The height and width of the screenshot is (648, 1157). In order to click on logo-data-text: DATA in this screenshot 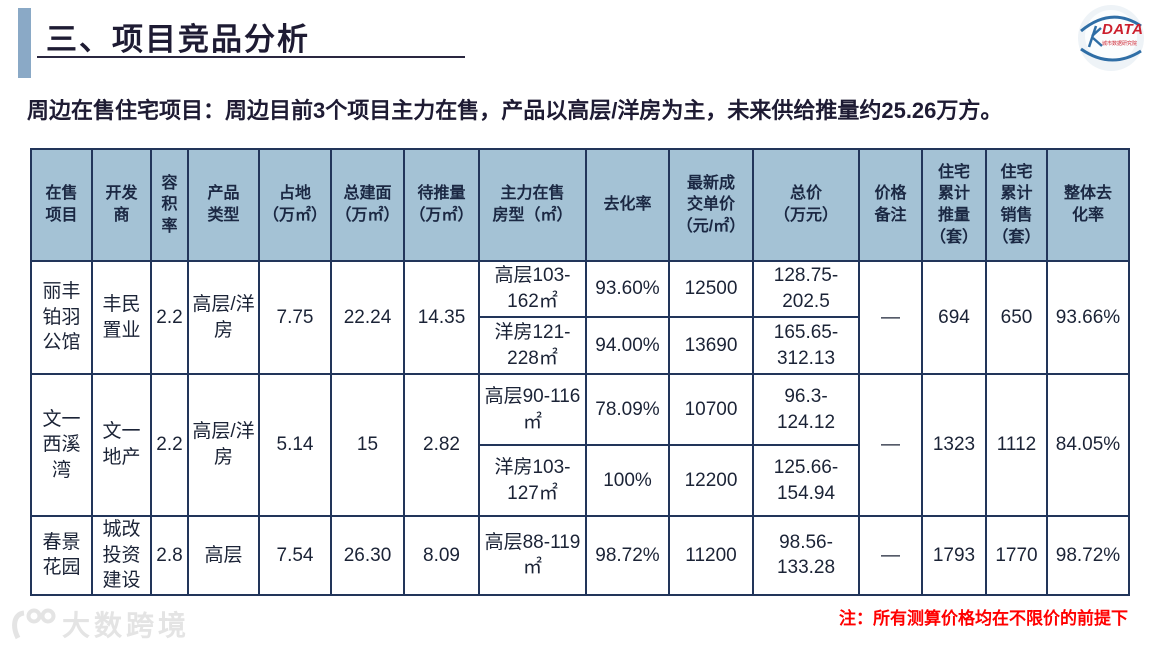, I will do `click(1123, 29)`.